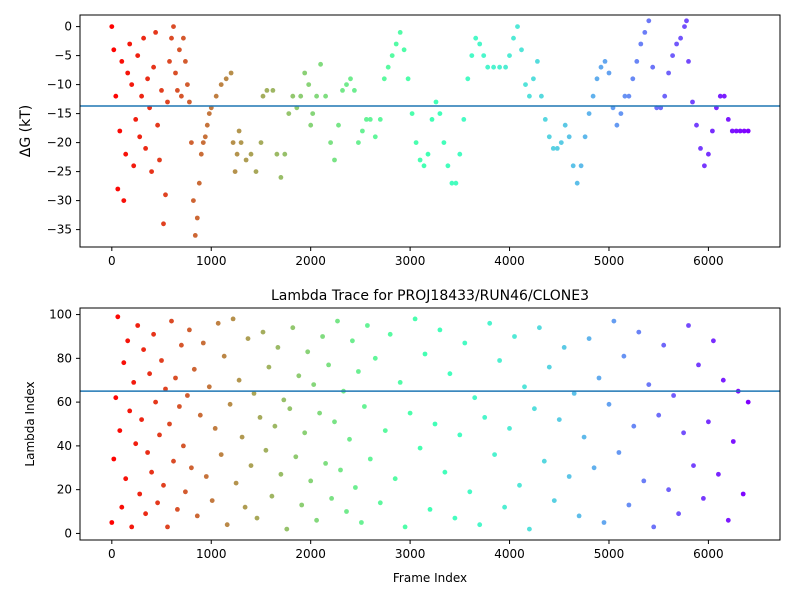 This screenshot has width=800, height=600. Describe the element at coordinates (708, 261) in the screenshot. I see `delta-g-x-tick-label-6000: 6000` at that location.